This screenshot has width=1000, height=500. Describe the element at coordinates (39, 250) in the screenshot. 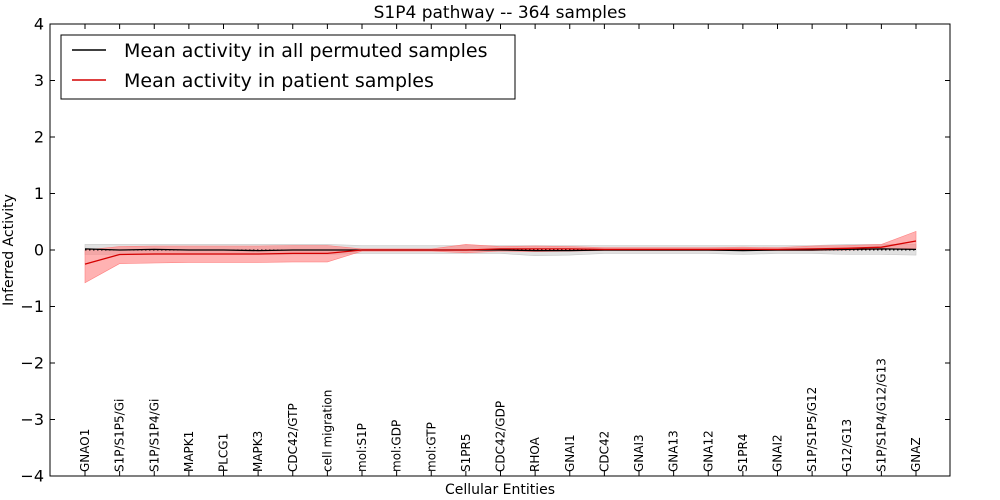

I see `y-tick-label: 0` at that location.